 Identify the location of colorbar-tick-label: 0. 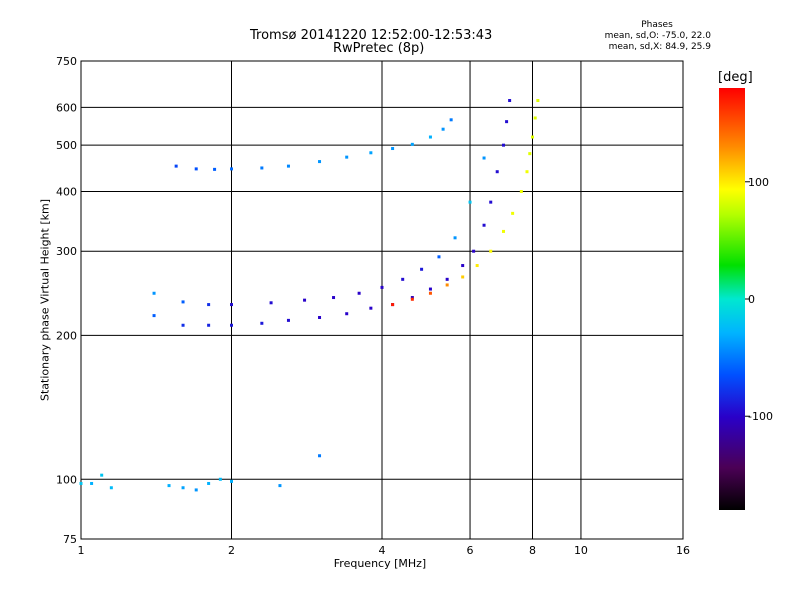
(751, 299).